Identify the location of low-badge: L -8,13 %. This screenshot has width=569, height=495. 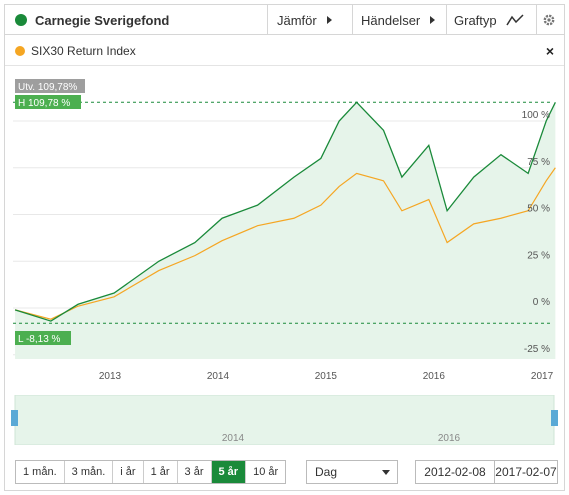
(43, 338).